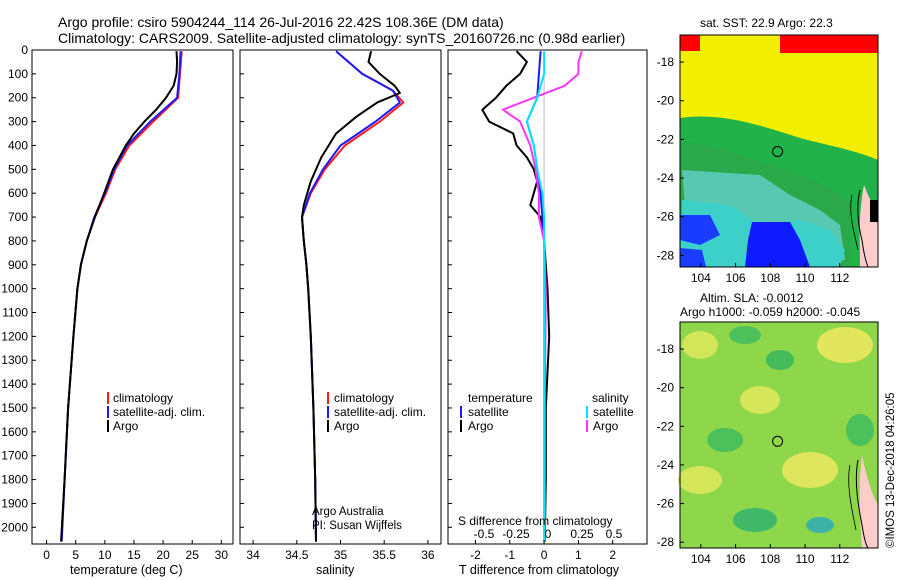 The height and width of the screenshot is (580, 900). What do you see at coordinates (18, 193) in the screenshot?
I see `depth-tick-label: 600` at bounding box center [18, 193].